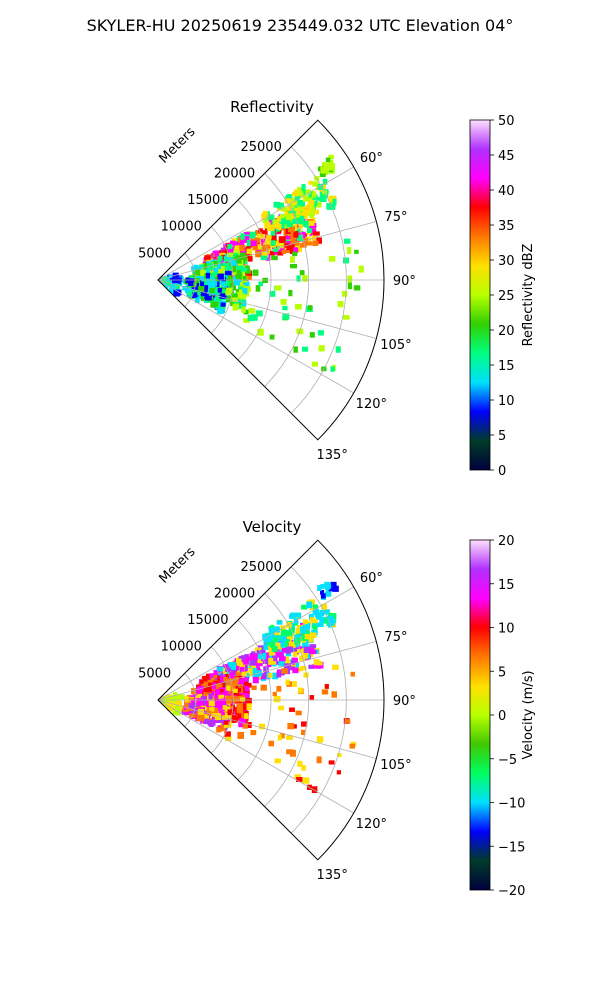 The width and height of the screenshot is (600, 1000). What do you see at coordinates (511, 847) in the screenshot?
I see `colorbar-tick-label: −15` at bounding box center [511, 847].